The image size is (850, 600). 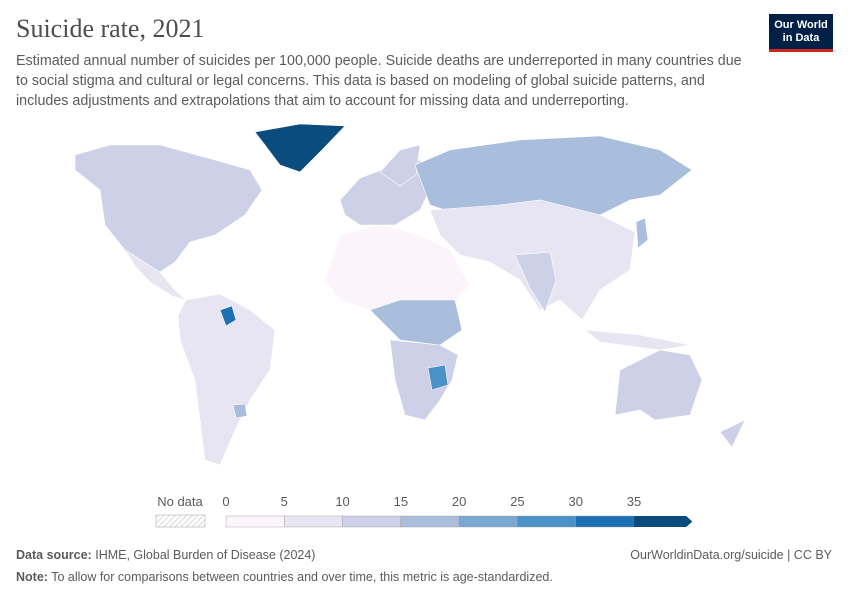 I want to click on logo: Our World in Data, so click(x=801, y=33).